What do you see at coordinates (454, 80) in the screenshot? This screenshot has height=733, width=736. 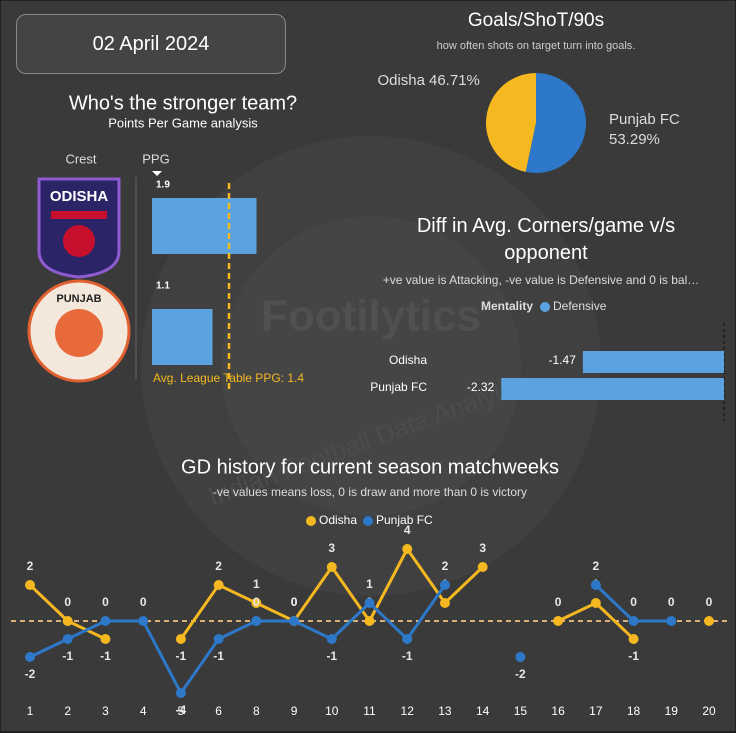 I see `slice-label: 46.71%` at bounding box center [454, 80].